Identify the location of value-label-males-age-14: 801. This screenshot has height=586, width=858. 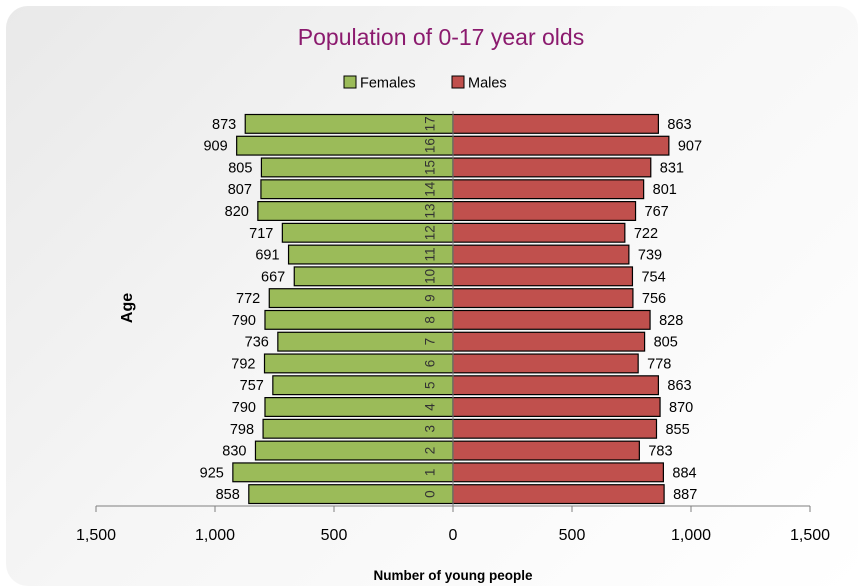
(665, 190).